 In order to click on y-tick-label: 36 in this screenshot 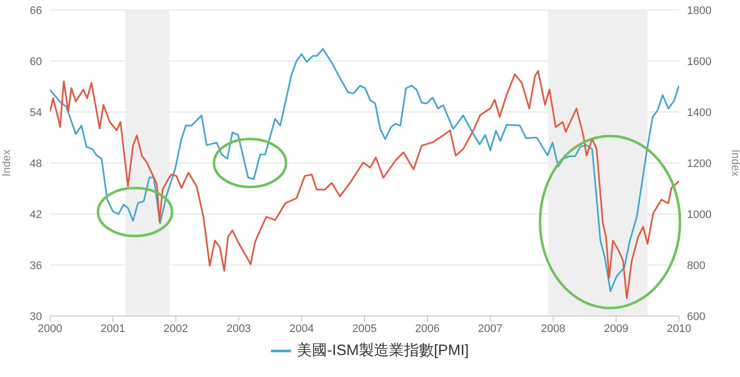, I will do `click(36, 266)`.